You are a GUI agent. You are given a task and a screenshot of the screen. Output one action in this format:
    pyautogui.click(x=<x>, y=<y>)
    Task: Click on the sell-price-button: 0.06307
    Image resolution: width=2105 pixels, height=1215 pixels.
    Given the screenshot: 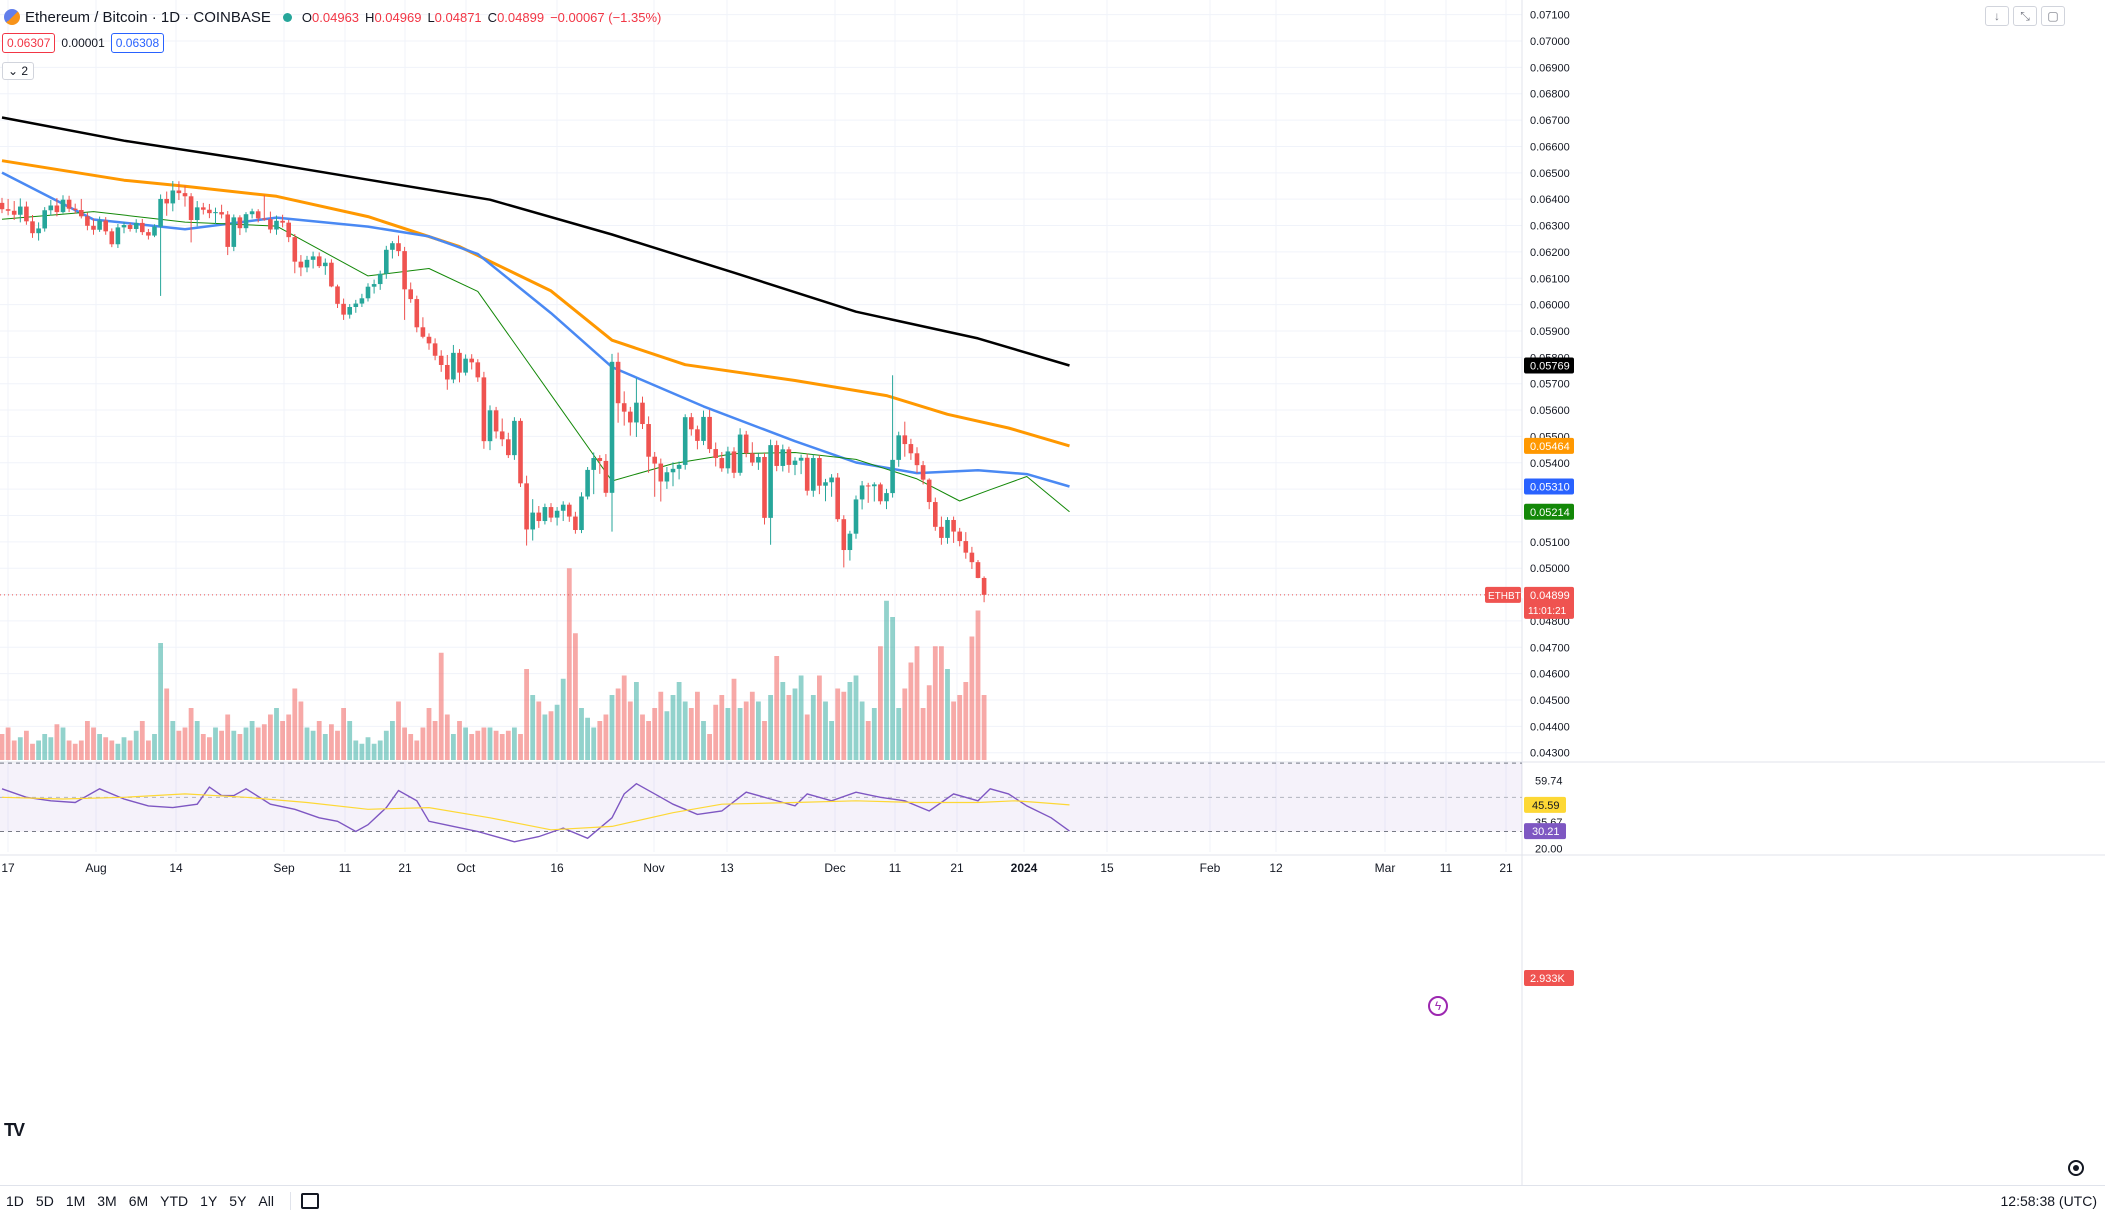 What is the action you would take?
    pyautogui.click(x=29, y=43)
    